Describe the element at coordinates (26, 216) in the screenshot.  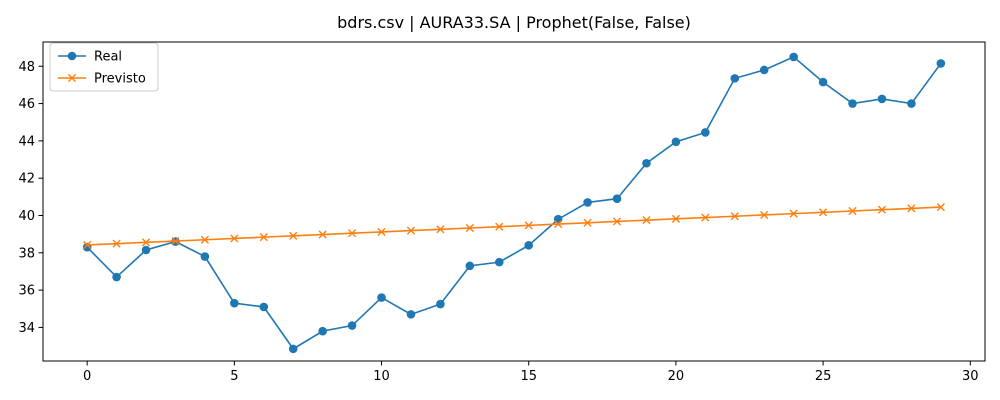
I see `y-tick-label: 40` at that location.